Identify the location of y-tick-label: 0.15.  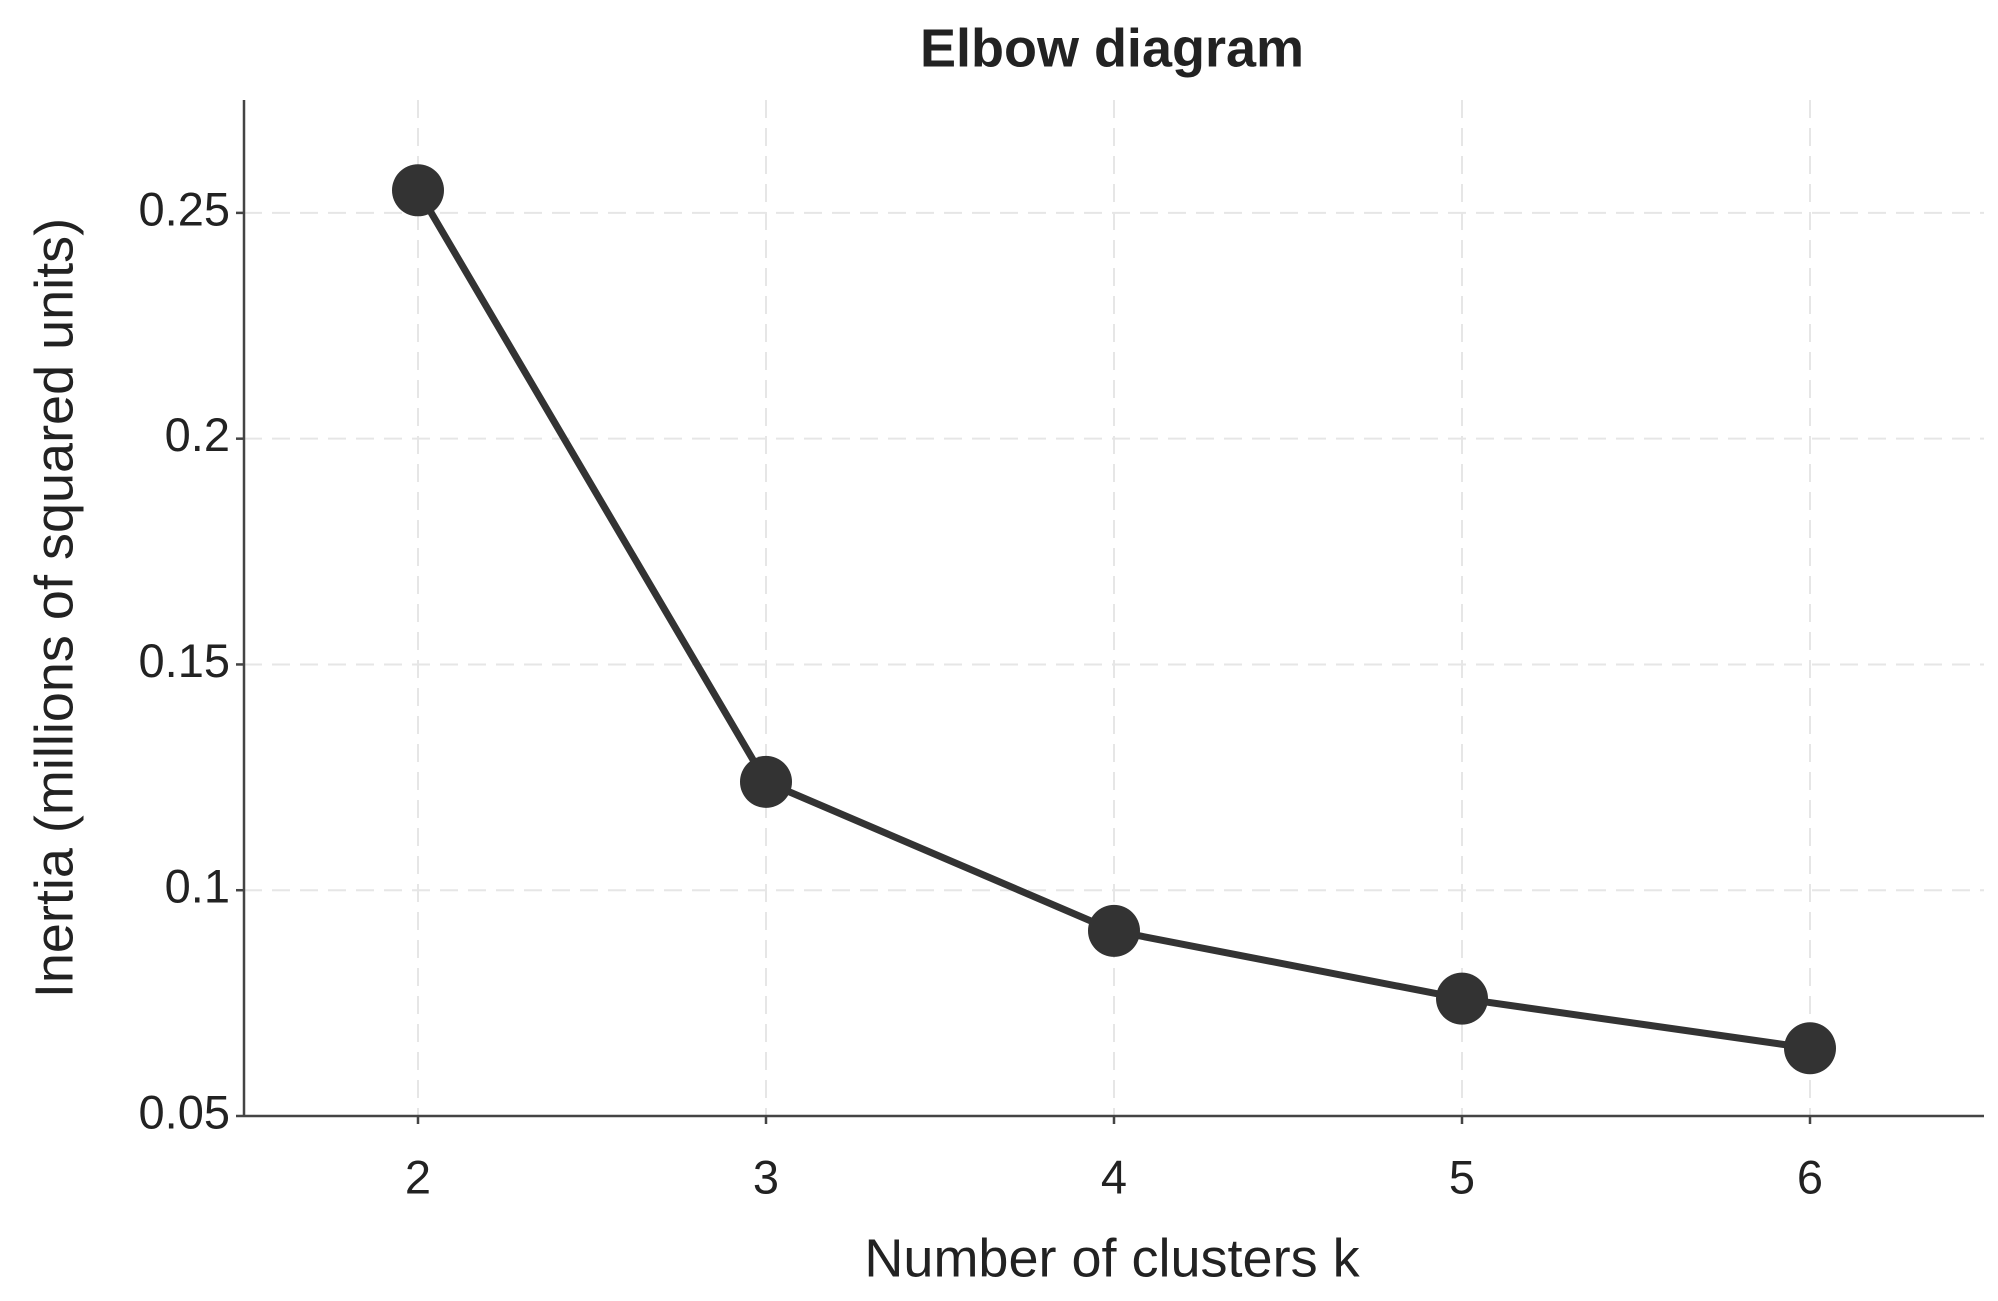
(184, 660).